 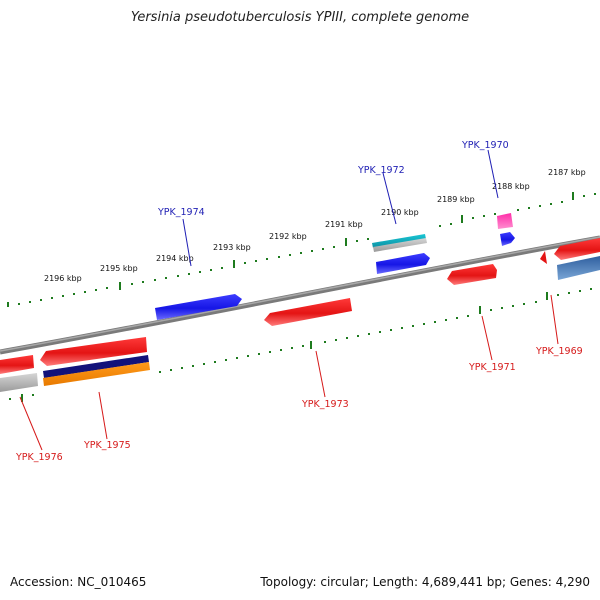 I want to click on accession-text: Accession: NC_010465, so click(x=78, y=582).